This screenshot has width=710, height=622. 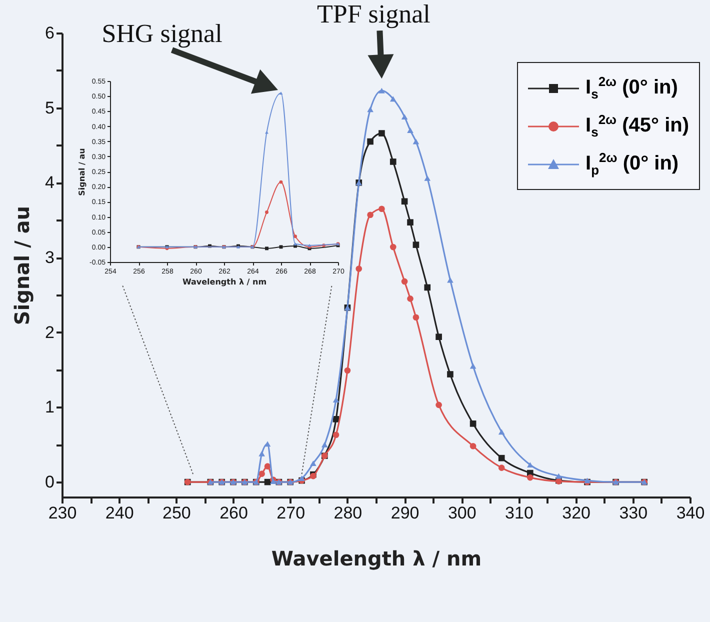 I want to click on x-tick-label: 330, so click(x=633, y=513).